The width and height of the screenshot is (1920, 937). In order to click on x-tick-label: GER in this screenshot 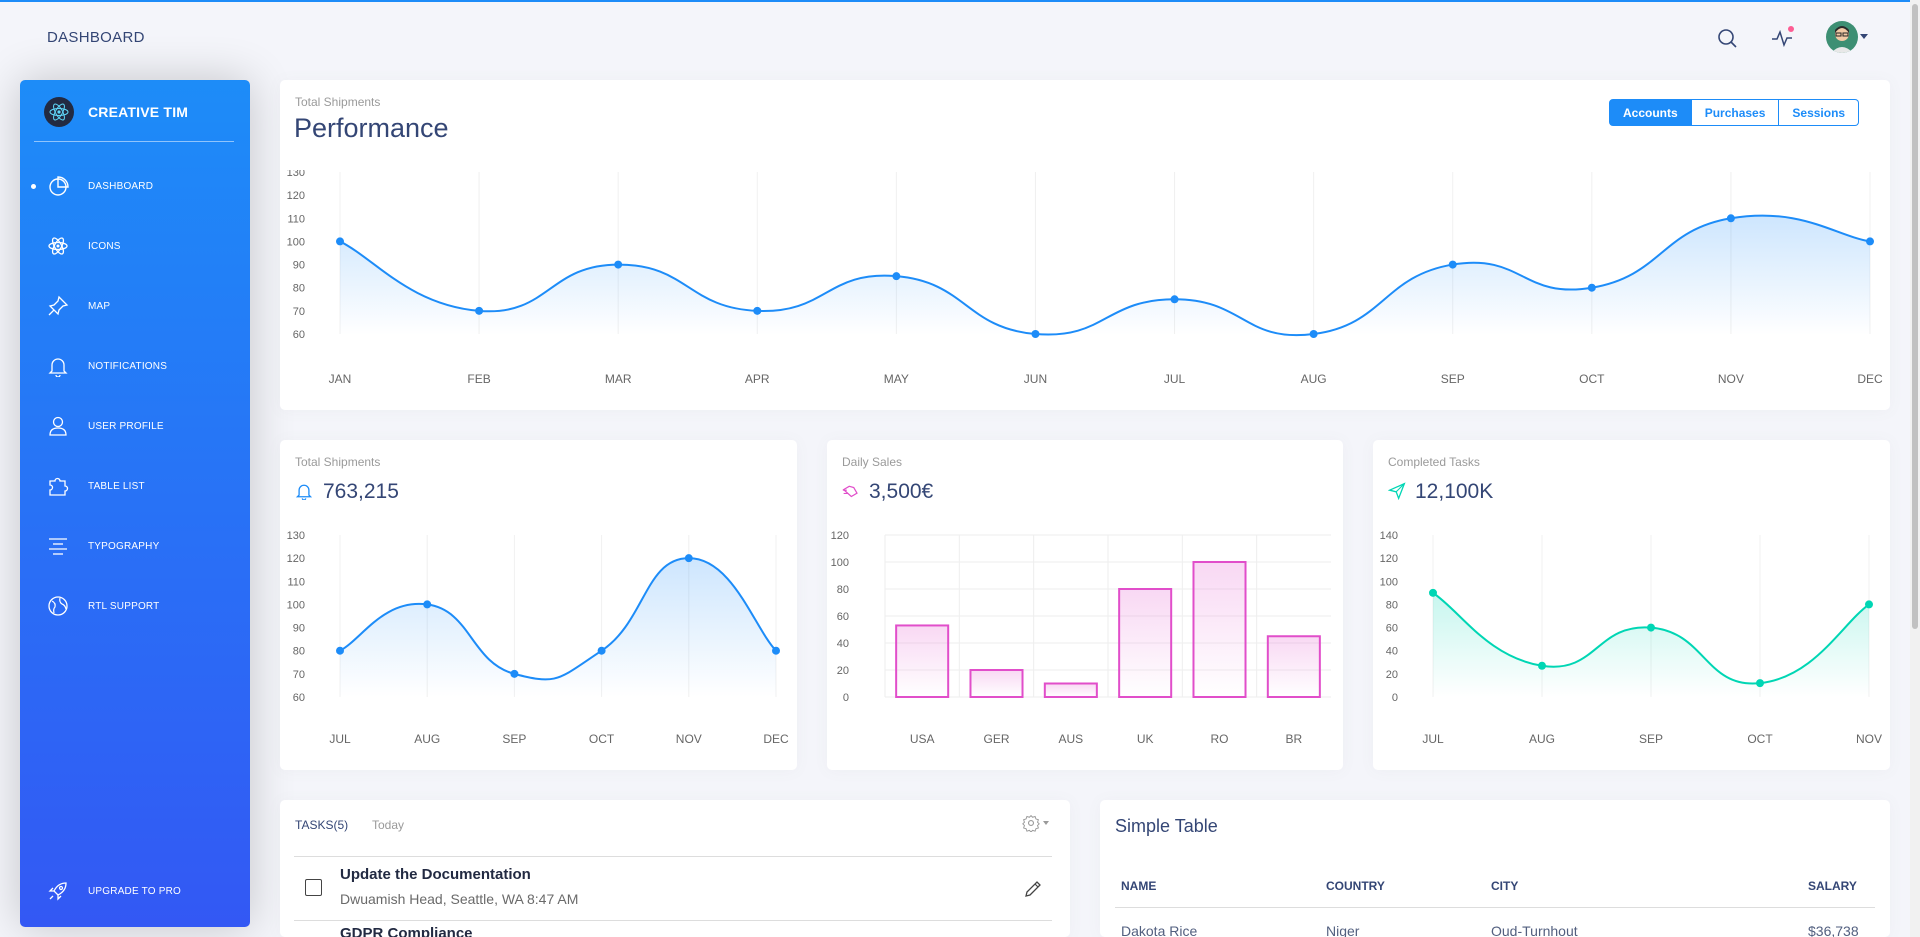, I will do `click(996, 739)`.